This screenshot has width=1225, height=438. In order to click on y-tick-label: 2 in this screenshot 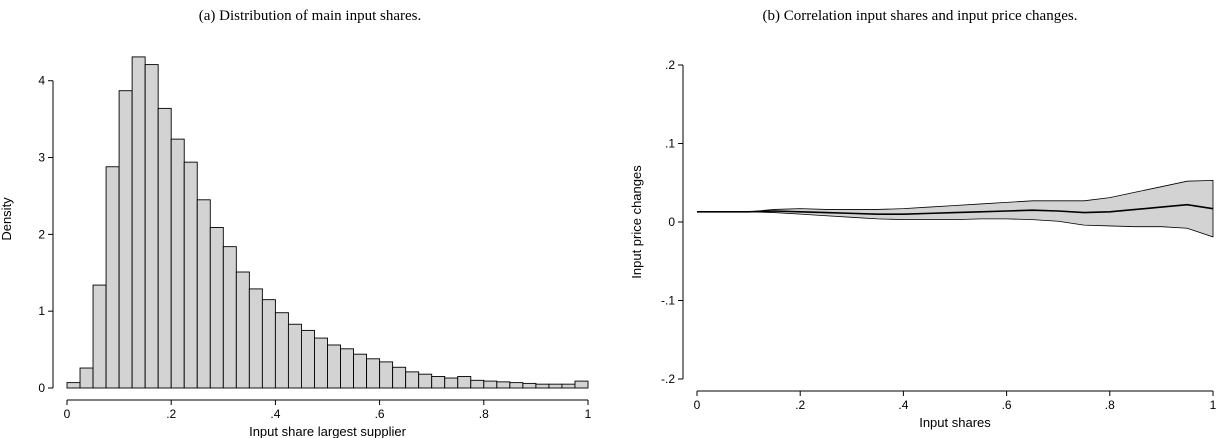, I will do `click(41, 234)`.